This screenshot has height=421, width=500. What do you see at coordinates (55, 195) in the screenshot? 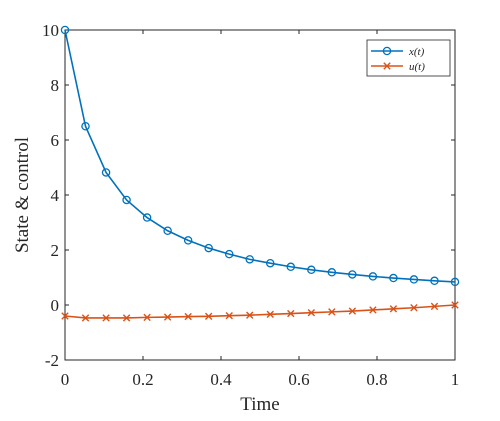
I see `y-tick-label: 4` at bounding box center [55, 195].